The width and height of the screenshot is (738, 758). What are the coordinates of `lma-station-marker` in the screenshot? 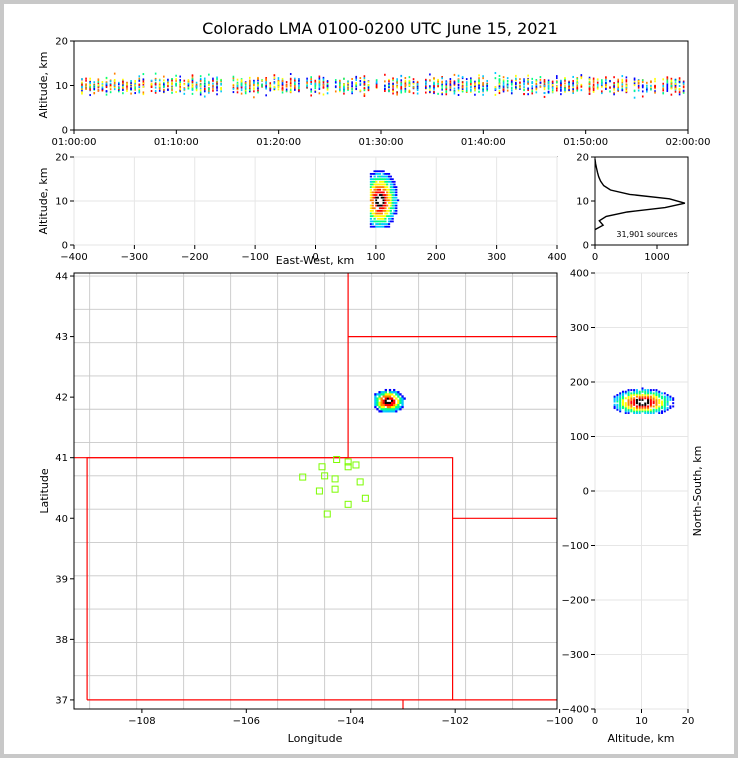 It's located at (348, 462).